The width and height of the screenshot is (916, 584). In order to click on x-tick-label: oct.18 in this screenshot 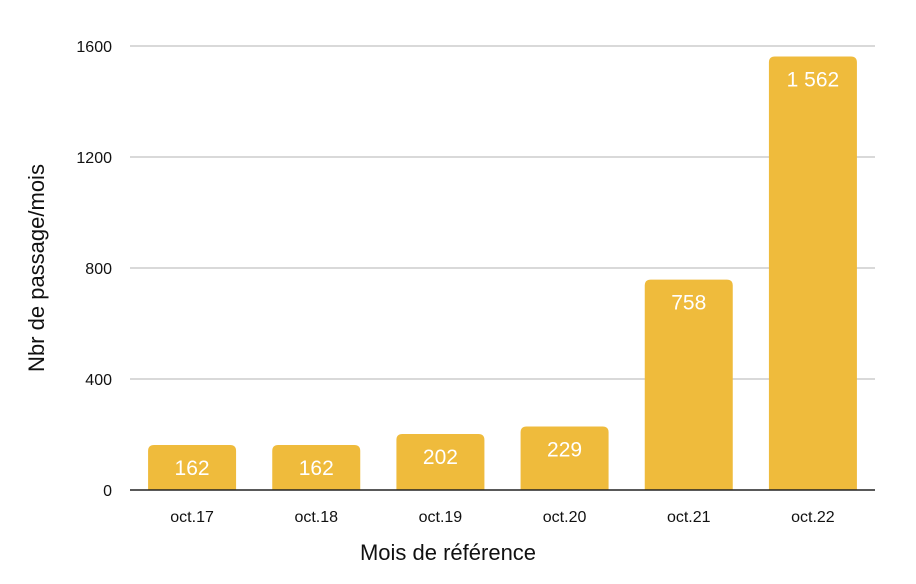, I will do `click(316, 517)`.